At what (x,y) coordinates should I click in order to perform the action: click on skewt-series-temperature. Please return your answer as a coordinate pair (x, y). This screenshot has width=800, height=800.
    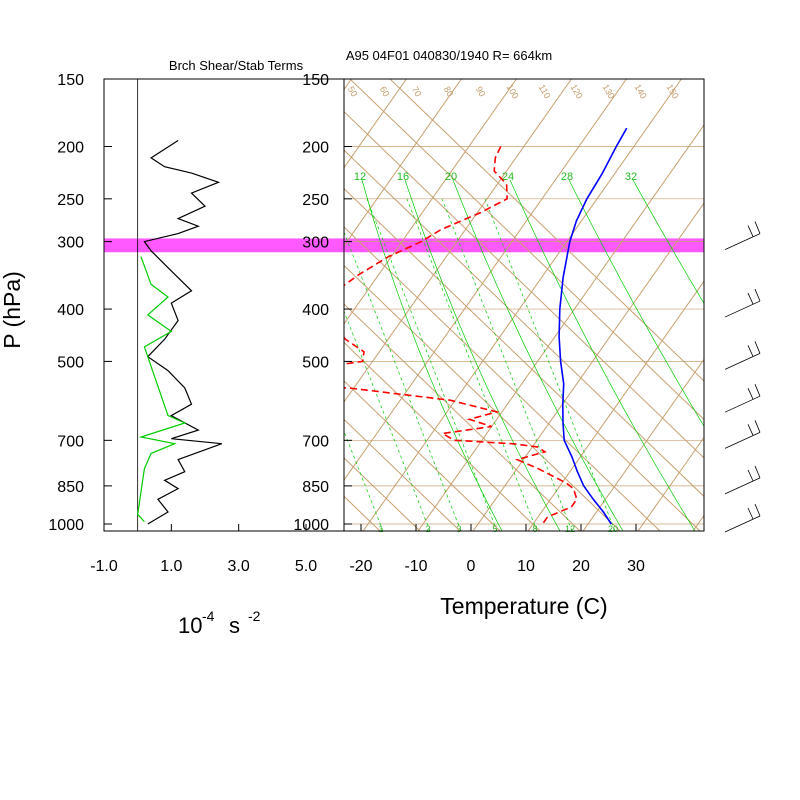
    Looking at the image, I should click on (593, 326).